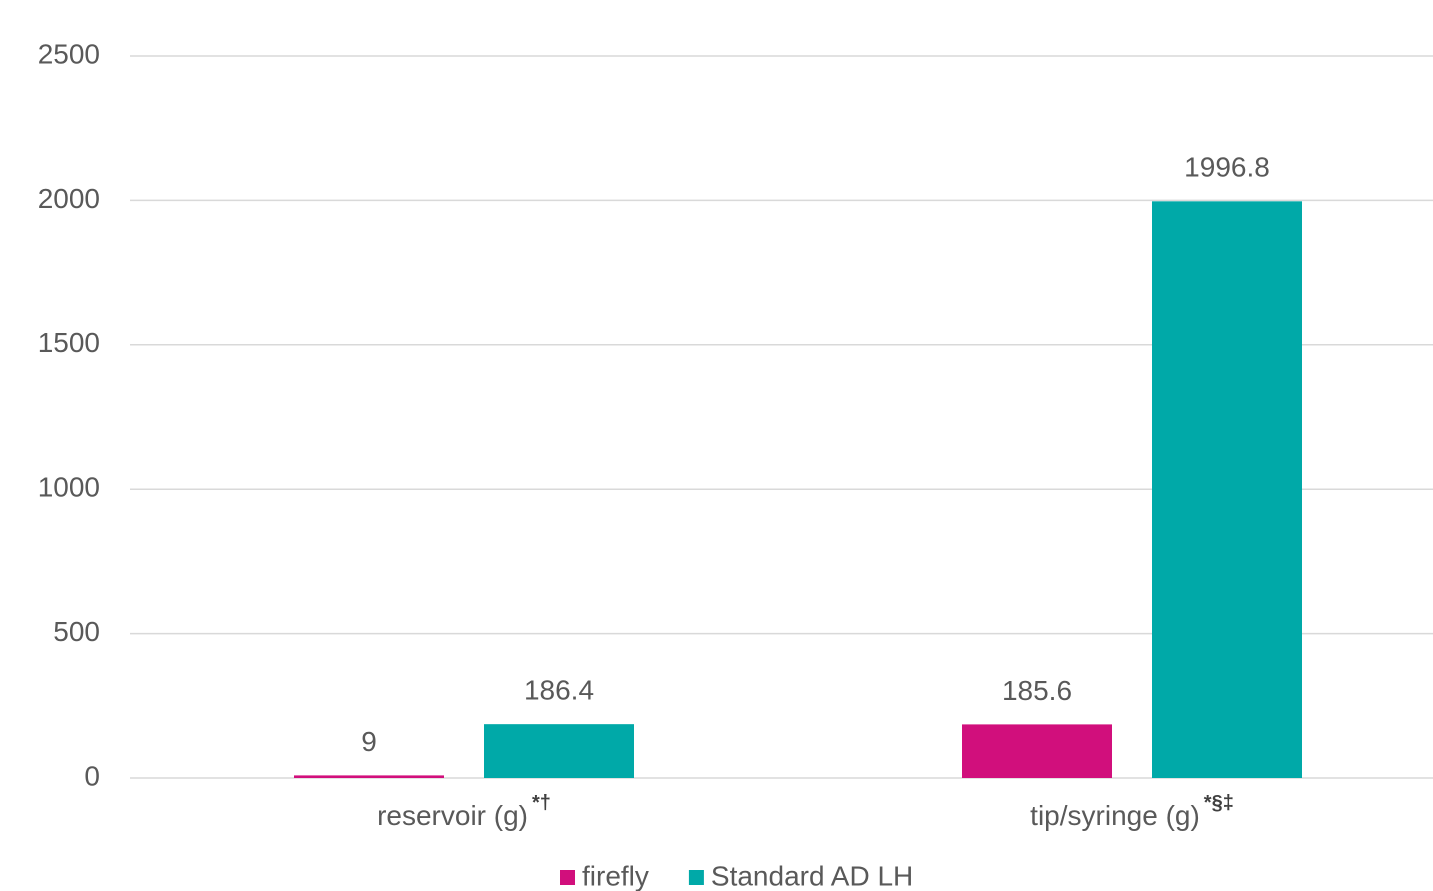 This screenshot has width=1433, height=891. Describe the element at coordinates (541, 803) in the screenshot. I see `category-superscript: *†` at that location.